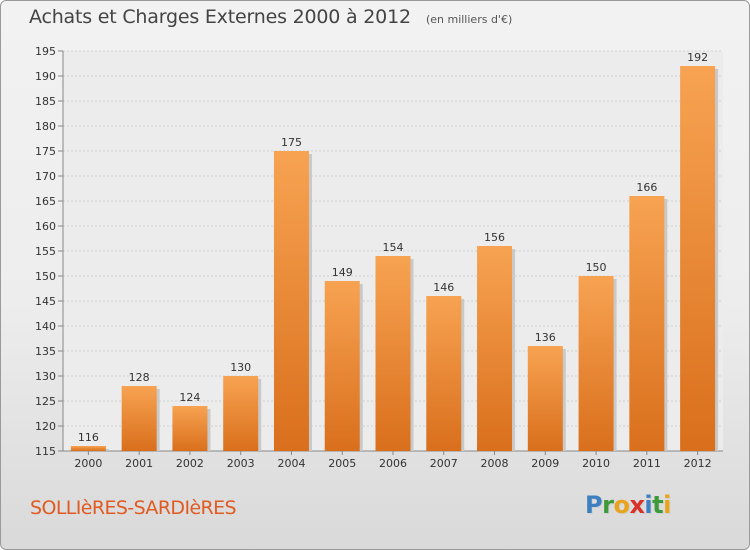  Describe the element at coordinates (637, 505) in the screenshot. I see `logo-letter: x` at that location.